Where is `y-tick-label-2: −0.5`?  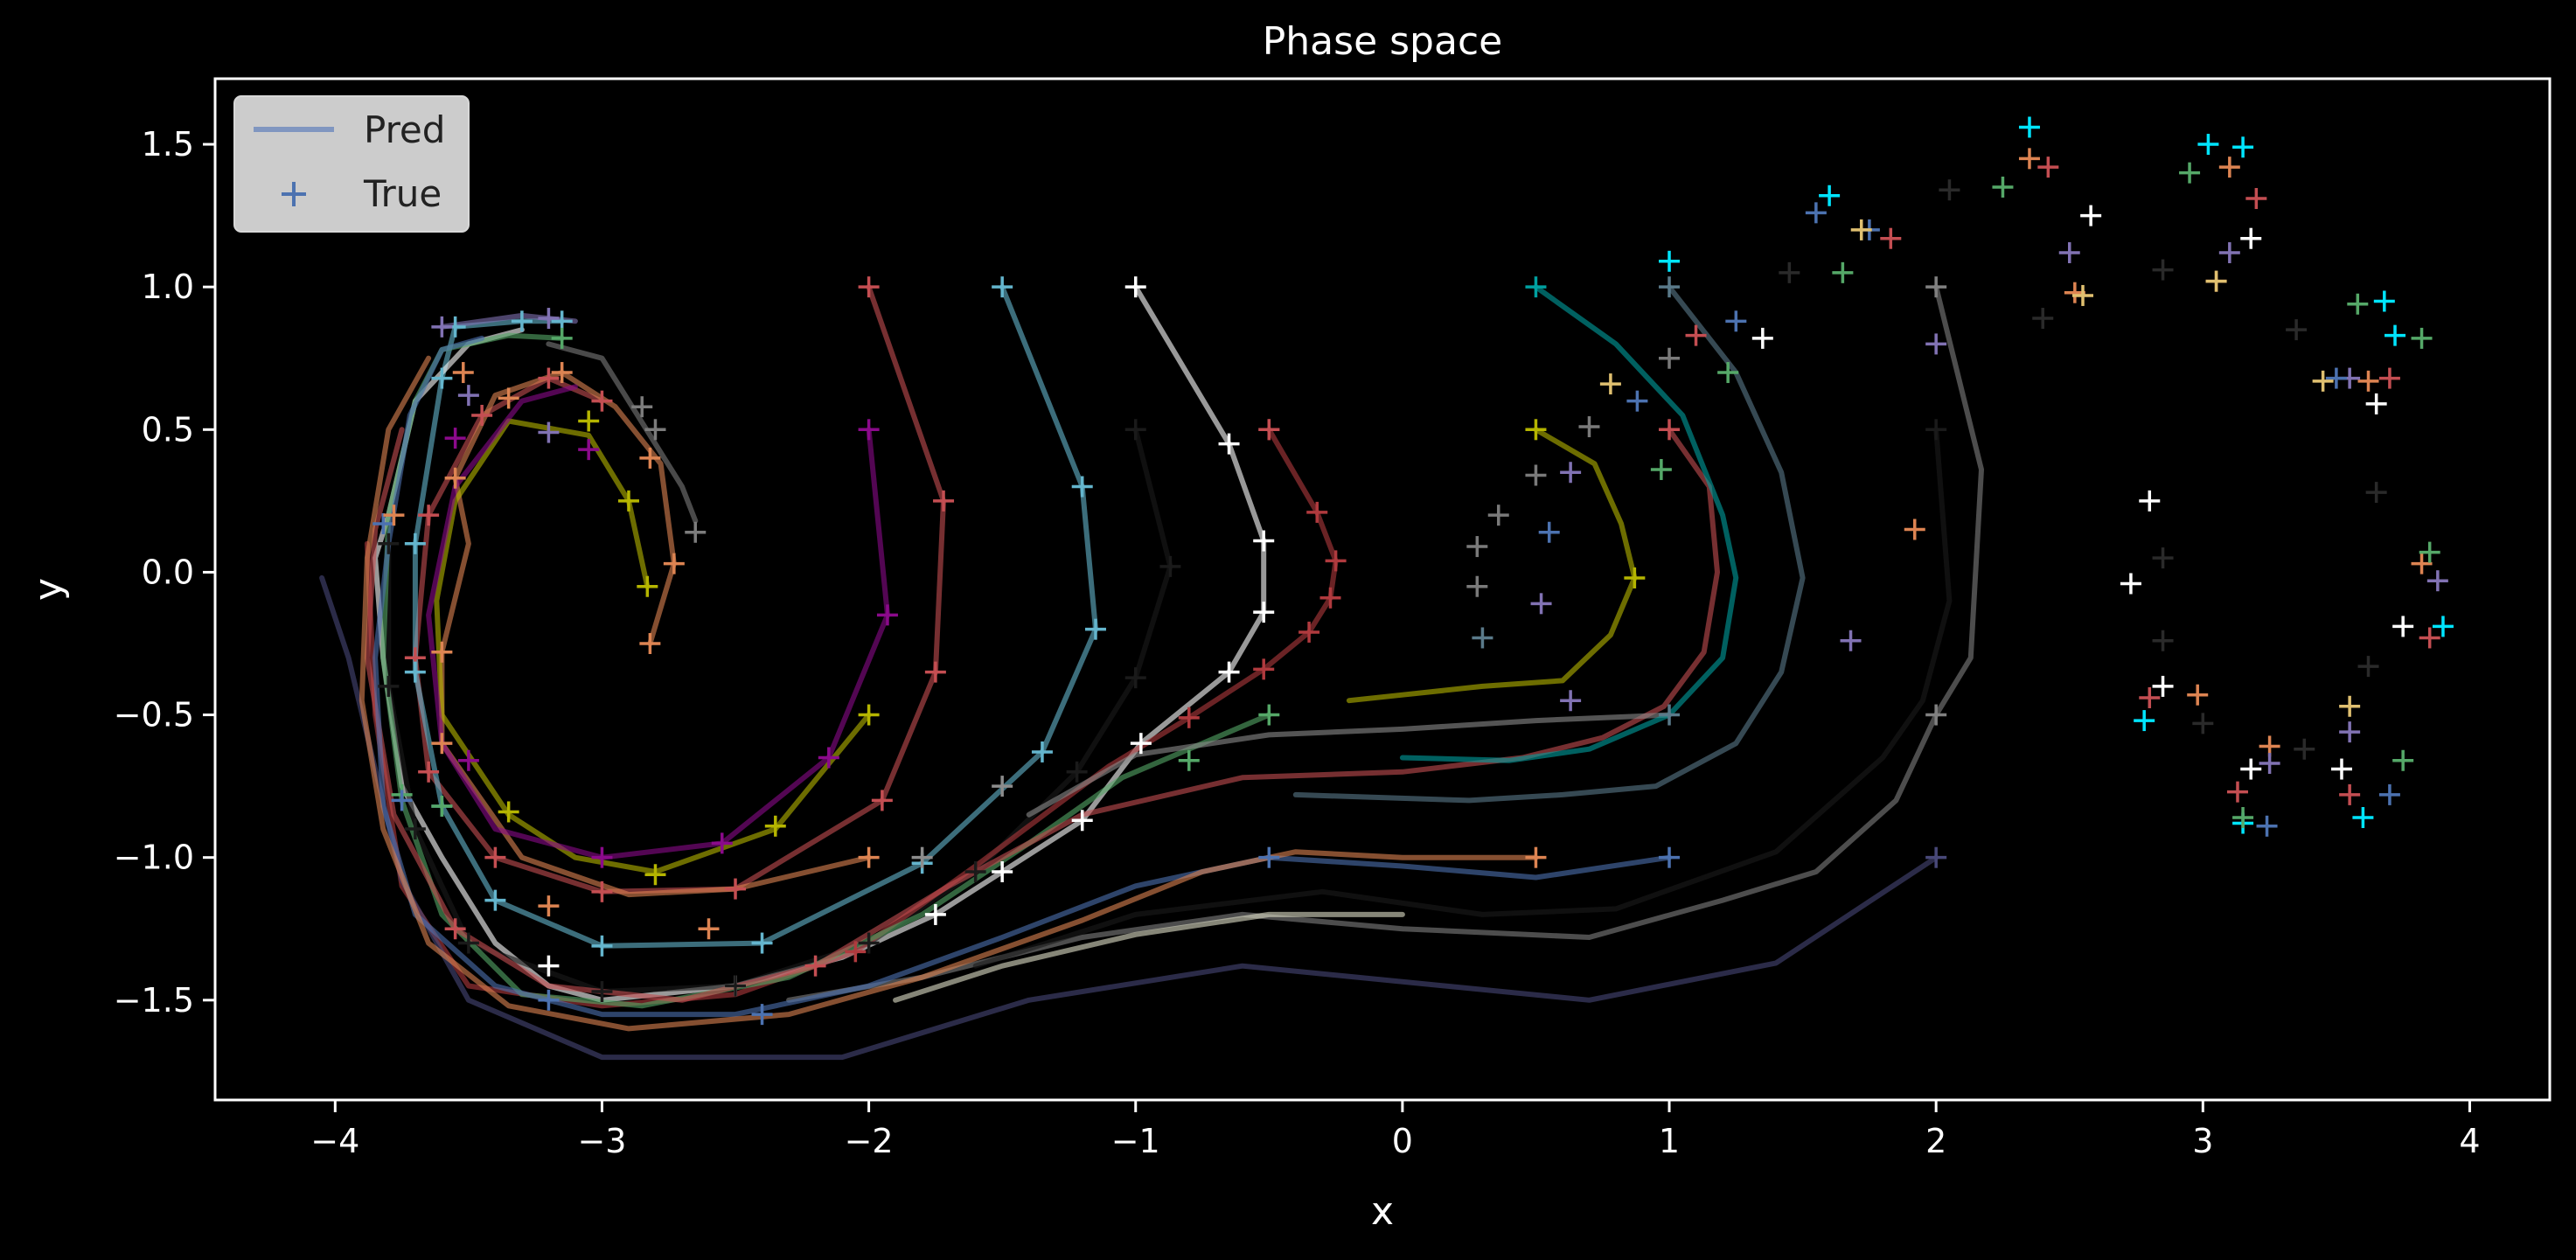
y-tick-label-2: −0.5 is located at coordinates (154, 715).